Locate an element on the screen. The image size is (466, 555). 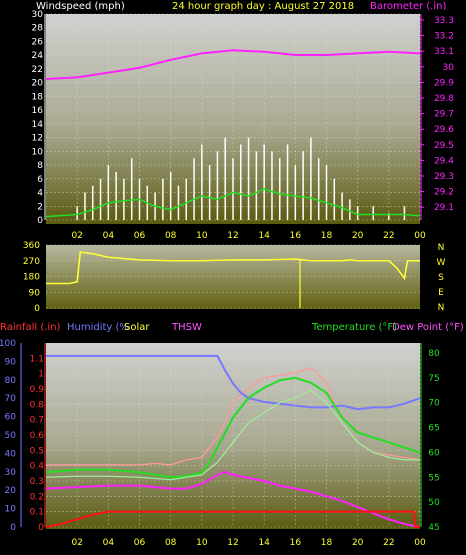
humidity-tick-label: 30 is located at coordinates (11, 473).